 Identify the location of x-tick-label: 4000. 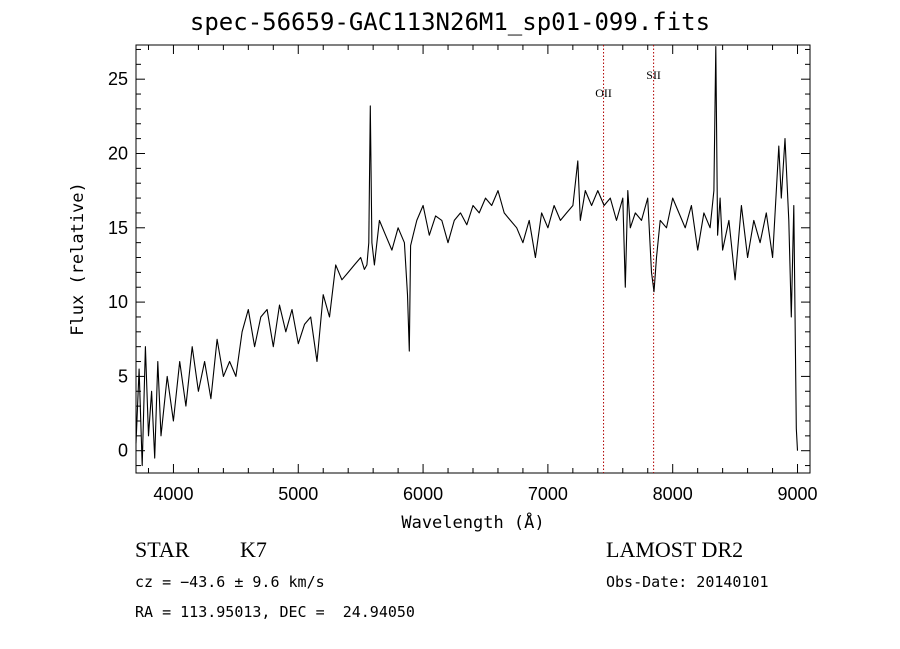
(173, 494).